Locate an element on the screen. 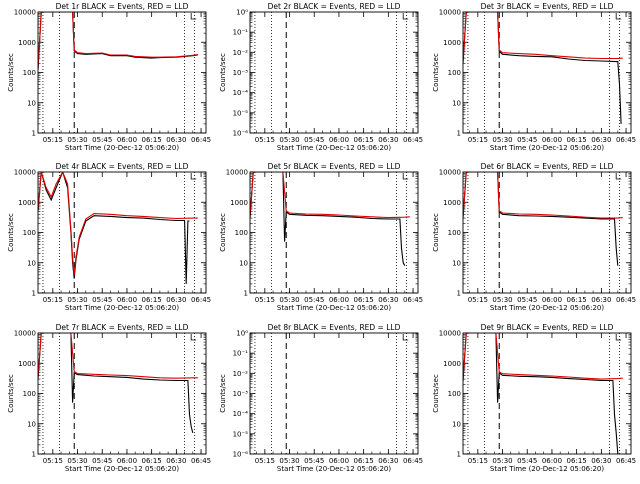 Image resolution: width=640 pixels, height=484 pixels. panel-6-ytick-label: 100 is located at coordinates (454, 233).